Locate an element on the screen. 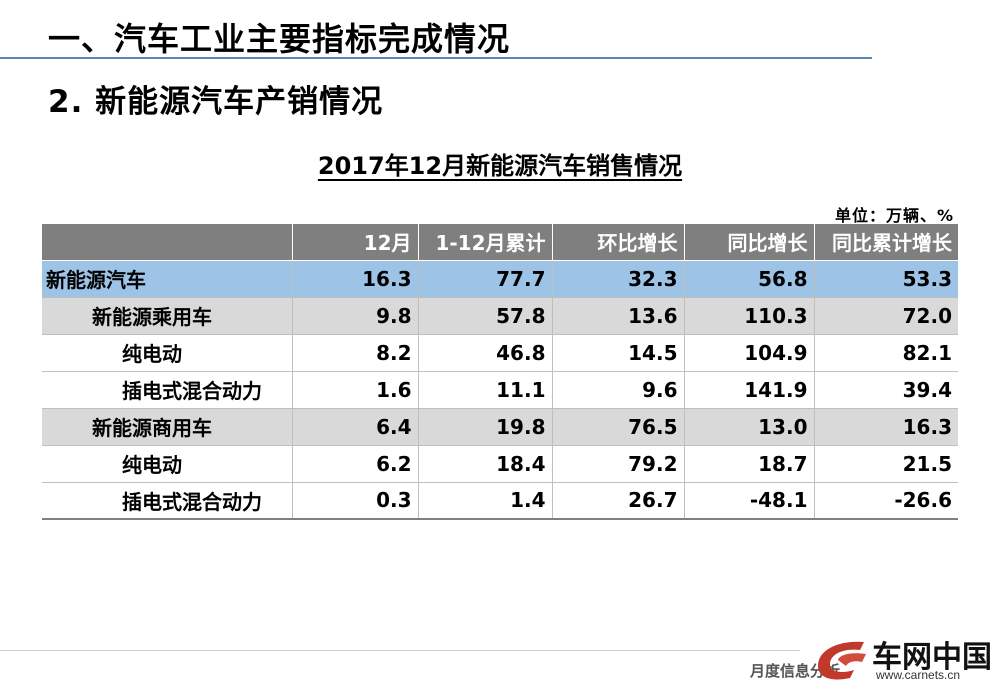 This screenshot has width=1000, height=692. section-heading: 一、汽车工业主要指标完成情况 is located at coordinates (279, 39).